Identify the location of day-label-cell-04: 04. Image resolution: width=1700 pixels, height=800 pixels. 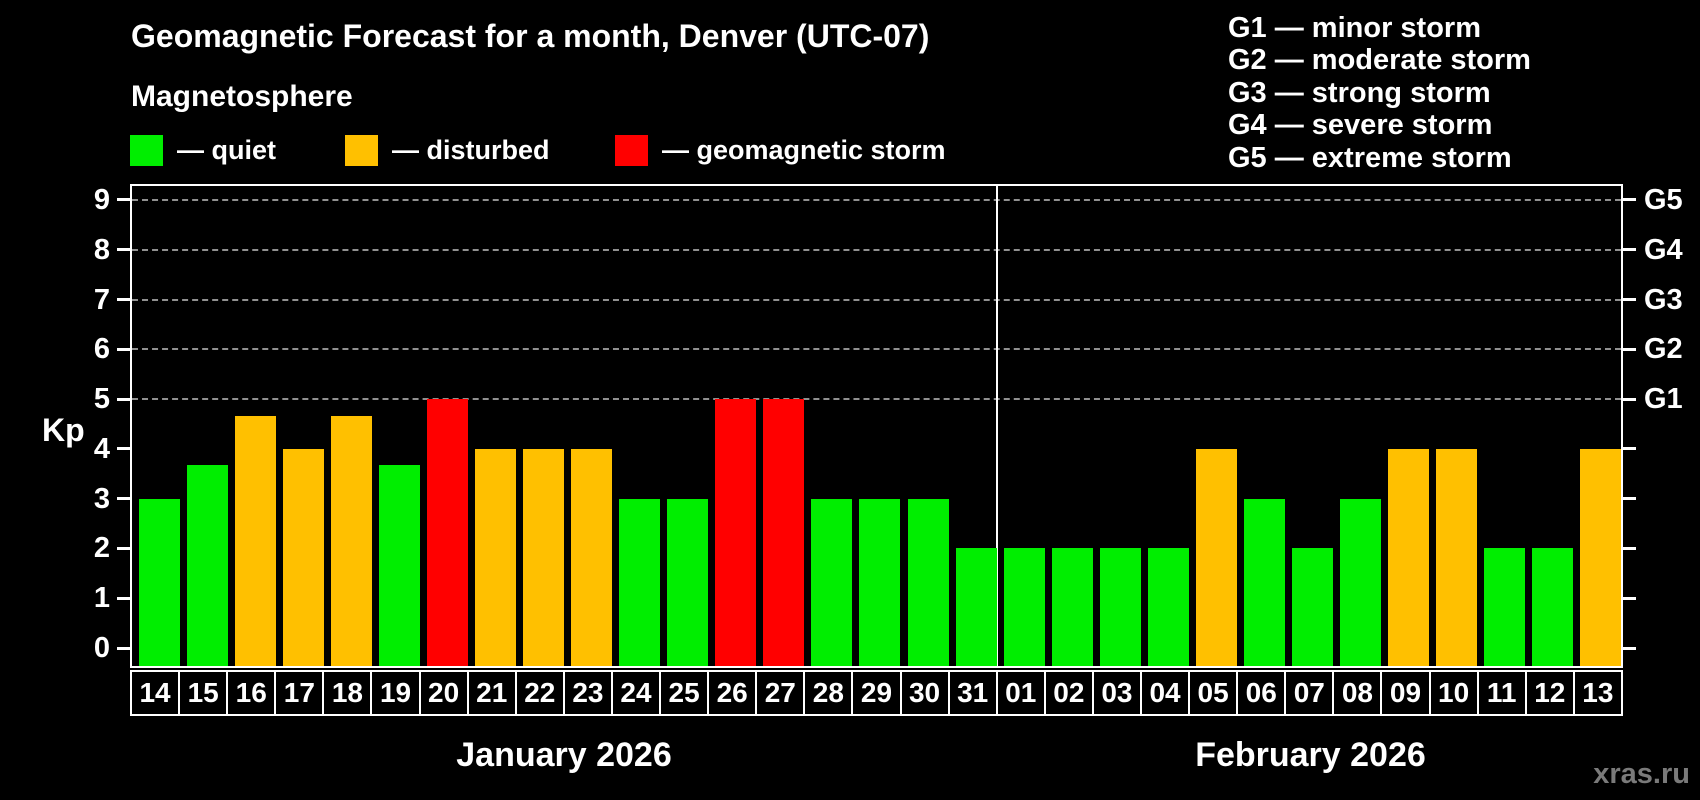
(1166, 693).